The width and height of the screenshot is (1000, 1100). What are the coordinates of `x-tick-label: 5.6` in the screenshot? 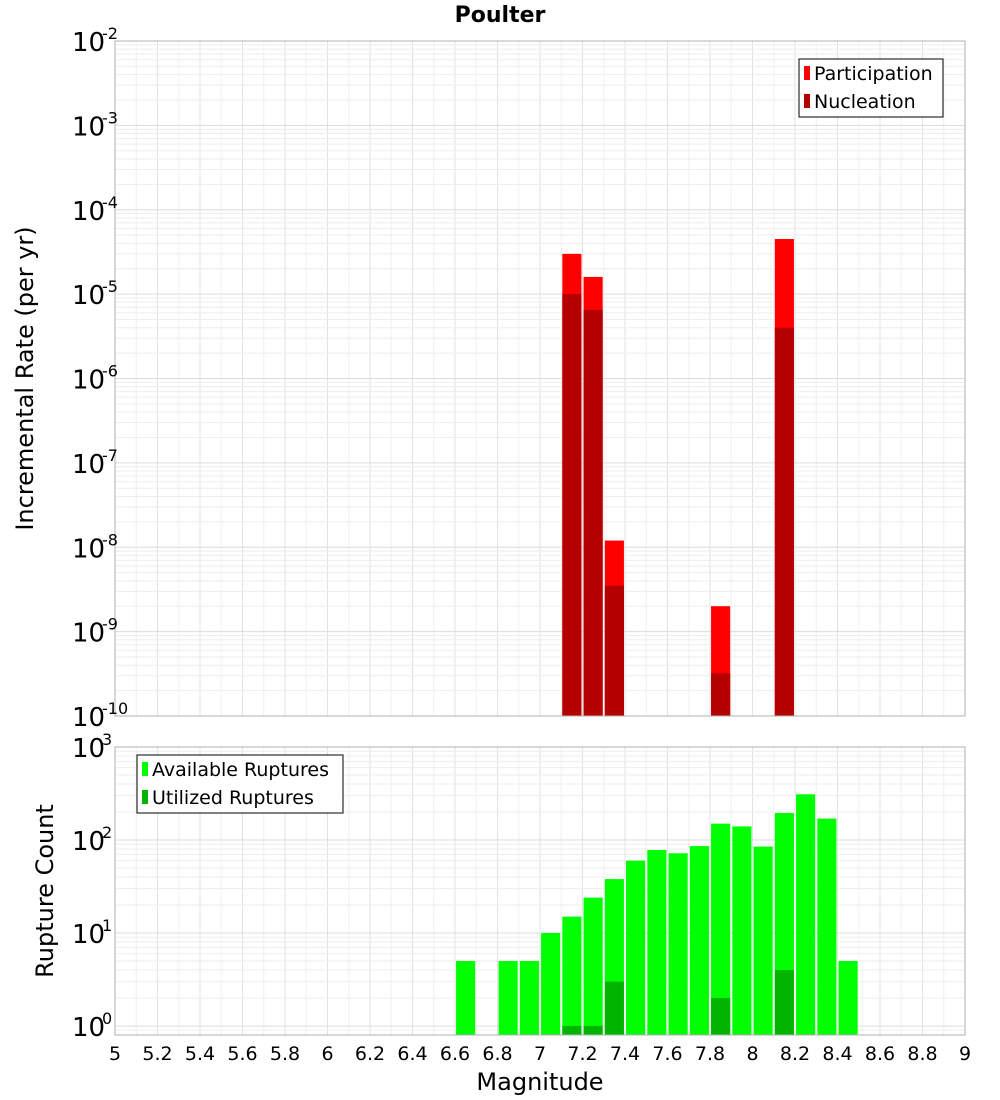 It's located at (242, 1054).